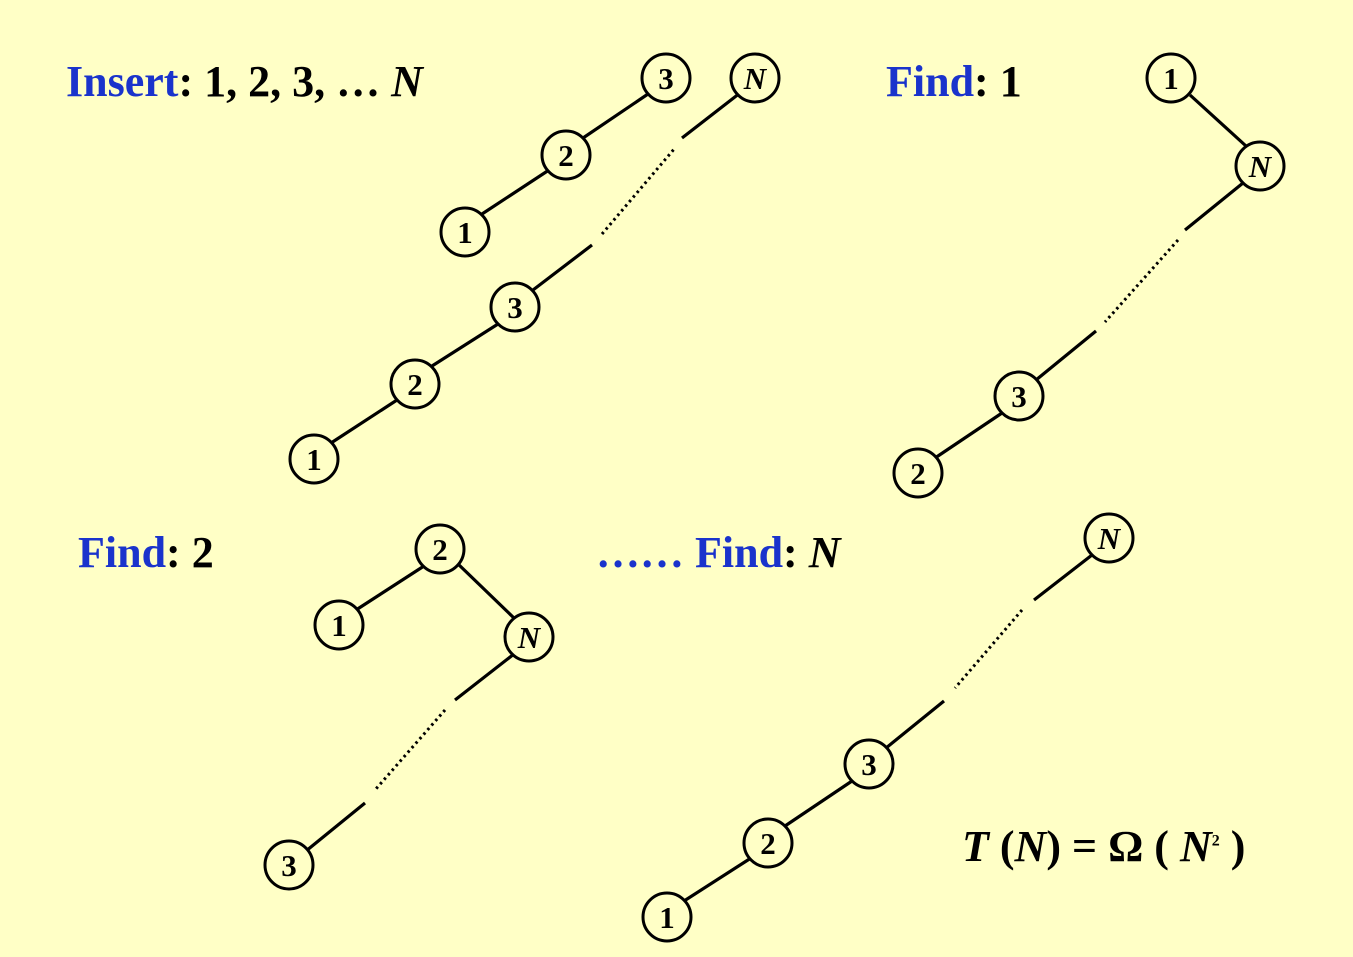  I want to click on formula-t: T, so click(975, 846).